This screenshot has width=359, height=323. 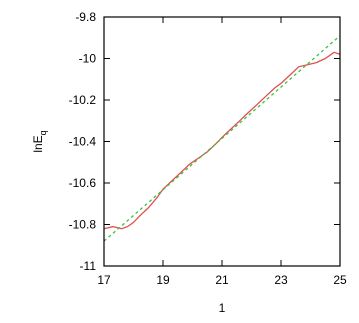 I want to click on x-axis-label: 1, so click(x=222, y=308).